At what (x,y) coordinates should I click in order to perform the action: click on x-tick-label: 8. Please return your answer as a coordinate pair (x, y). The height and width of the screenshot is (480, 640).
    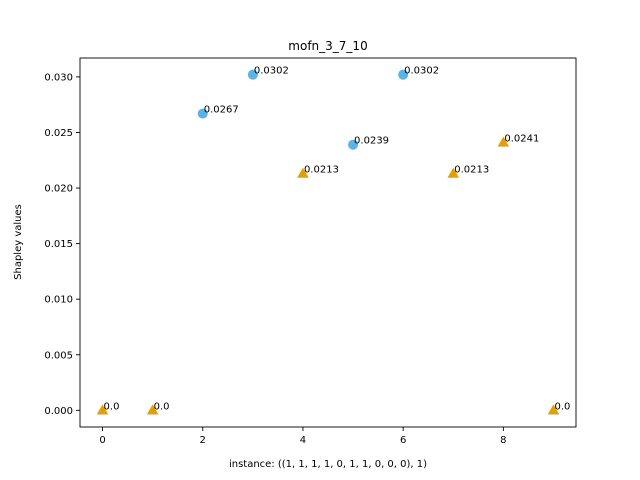
    Looking at the image, I should click on (503, 440).